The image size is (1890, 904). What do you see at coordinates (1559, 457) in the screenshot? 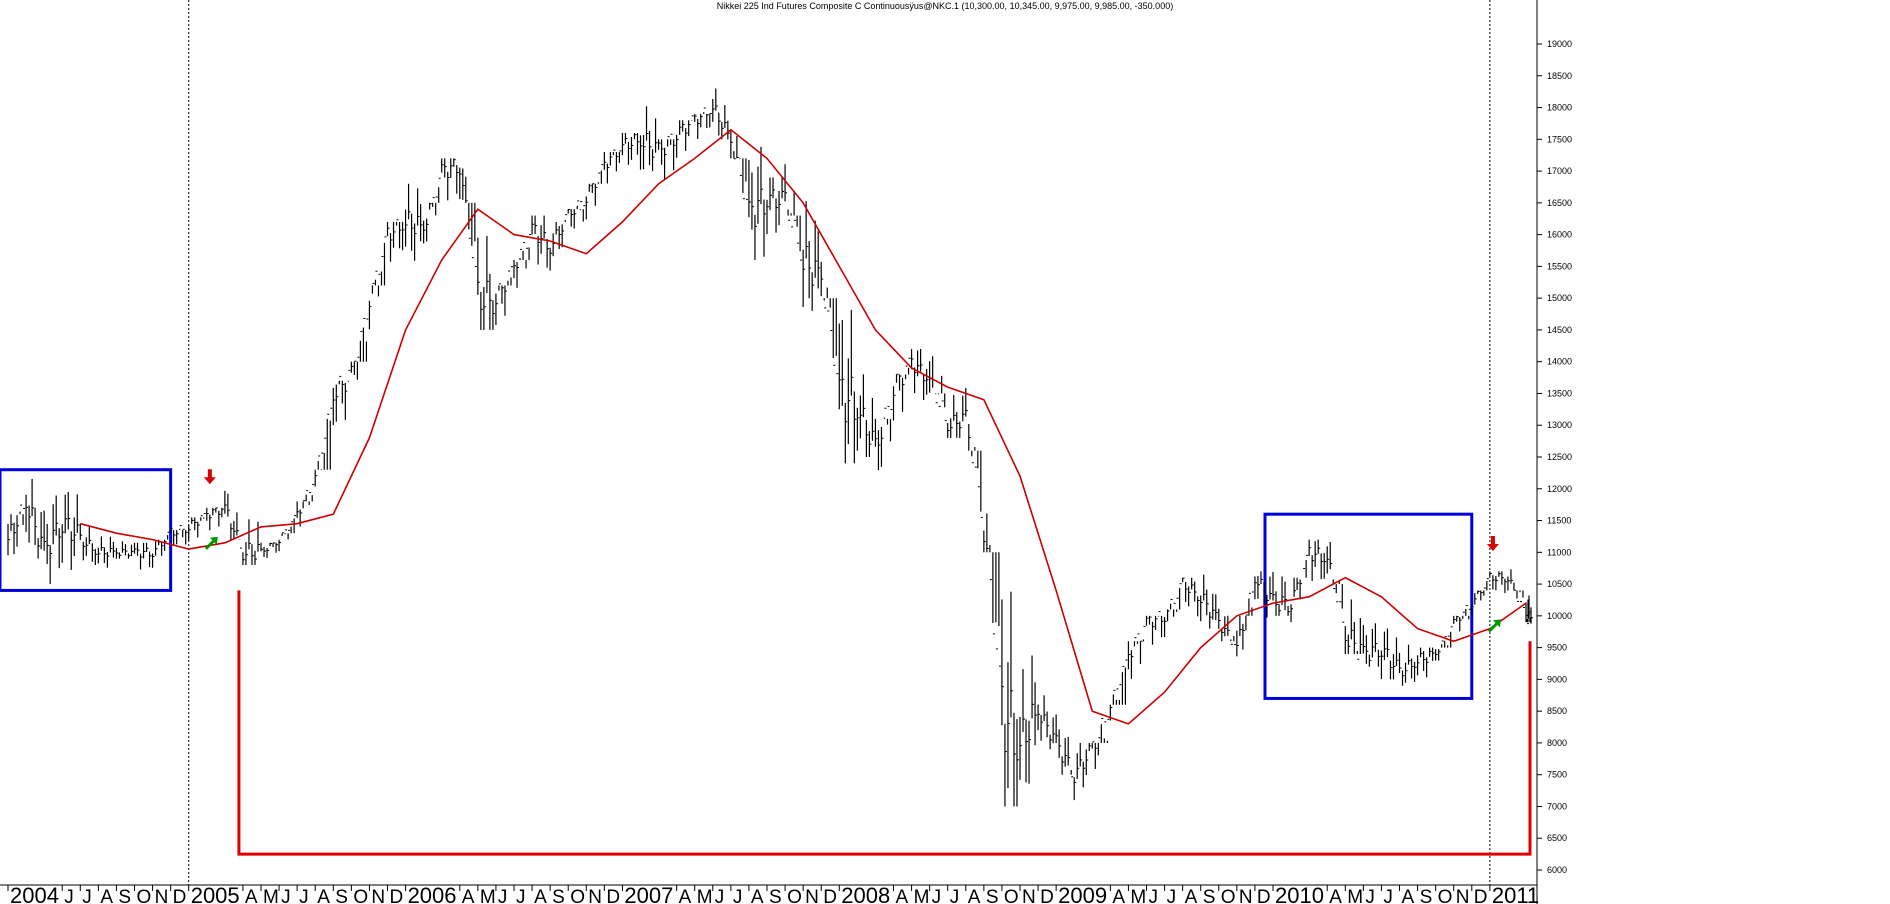
I see `y-tick-label: 12500` at bounding box center [1559, 457].